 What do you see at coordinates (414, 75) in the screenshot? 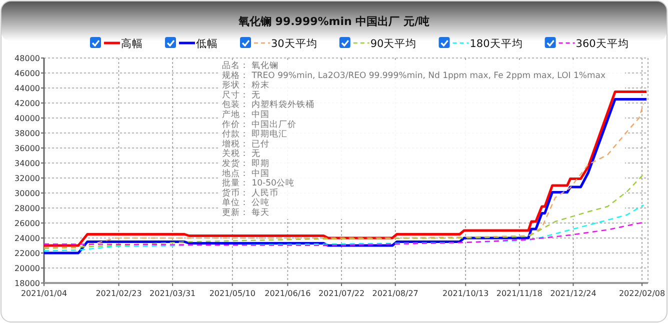
I see `annotation: 规格： TREO 99%min, La2O3/REO 99.999%min, Nd 1ppm max, Fe 2ppm max, LOI 1%max` at bounding box center [414, 75].